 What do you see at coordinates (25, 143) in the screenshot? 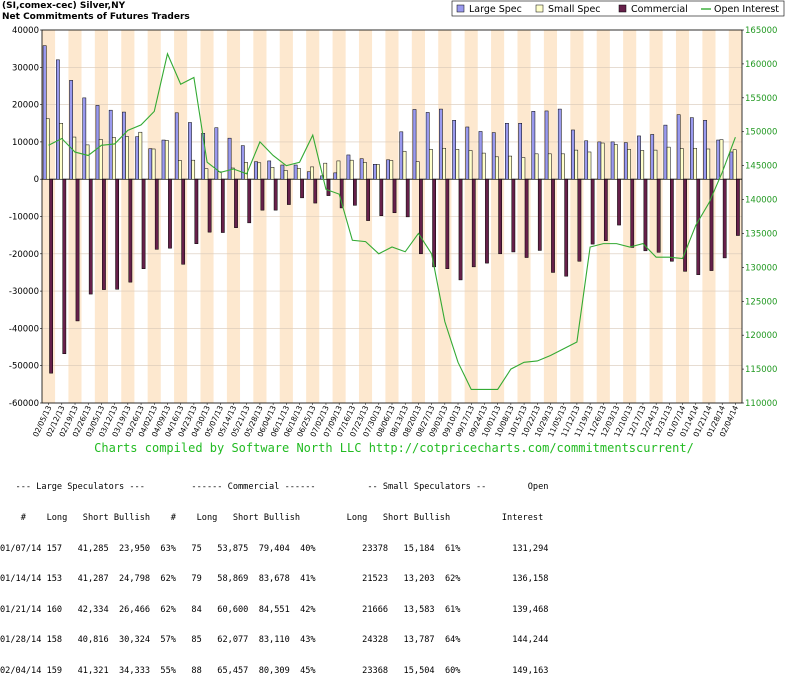
I see `y-tick-label: 10000` at bounding box center [25, 143].